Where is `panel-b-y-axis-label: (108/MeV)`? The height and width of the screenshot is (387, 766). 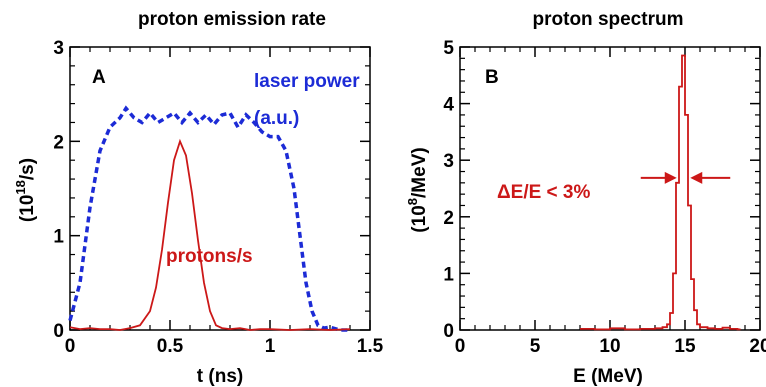 panel-b-y-axis-label: (108/MeV) is located at coordinates (417, 189).